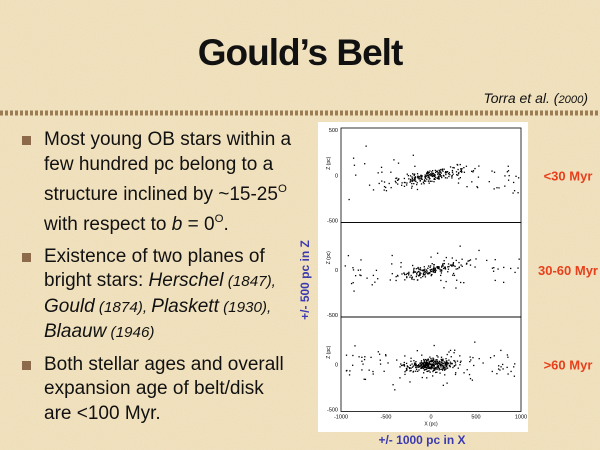 This screenshot has width=600, height=450. What do you see at coordinates (26, 365) in the screenshot?
I see `bullet-marker` at bounding box center [26, 365].